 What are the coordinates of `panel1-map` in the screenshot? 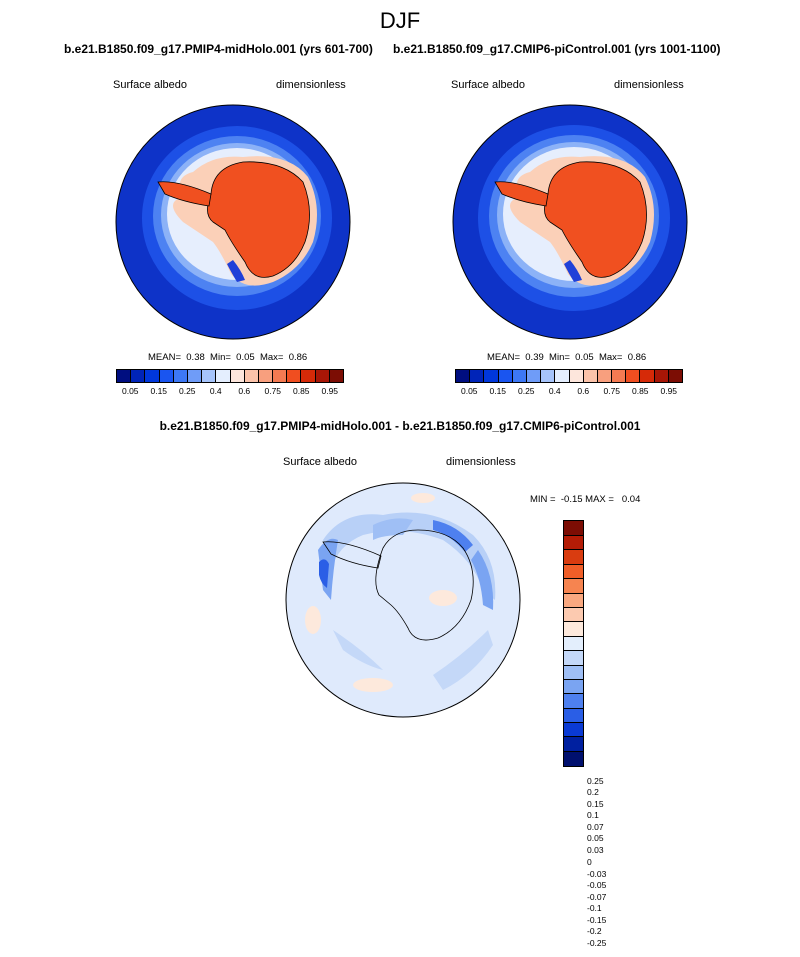 It's located at (233, 222).